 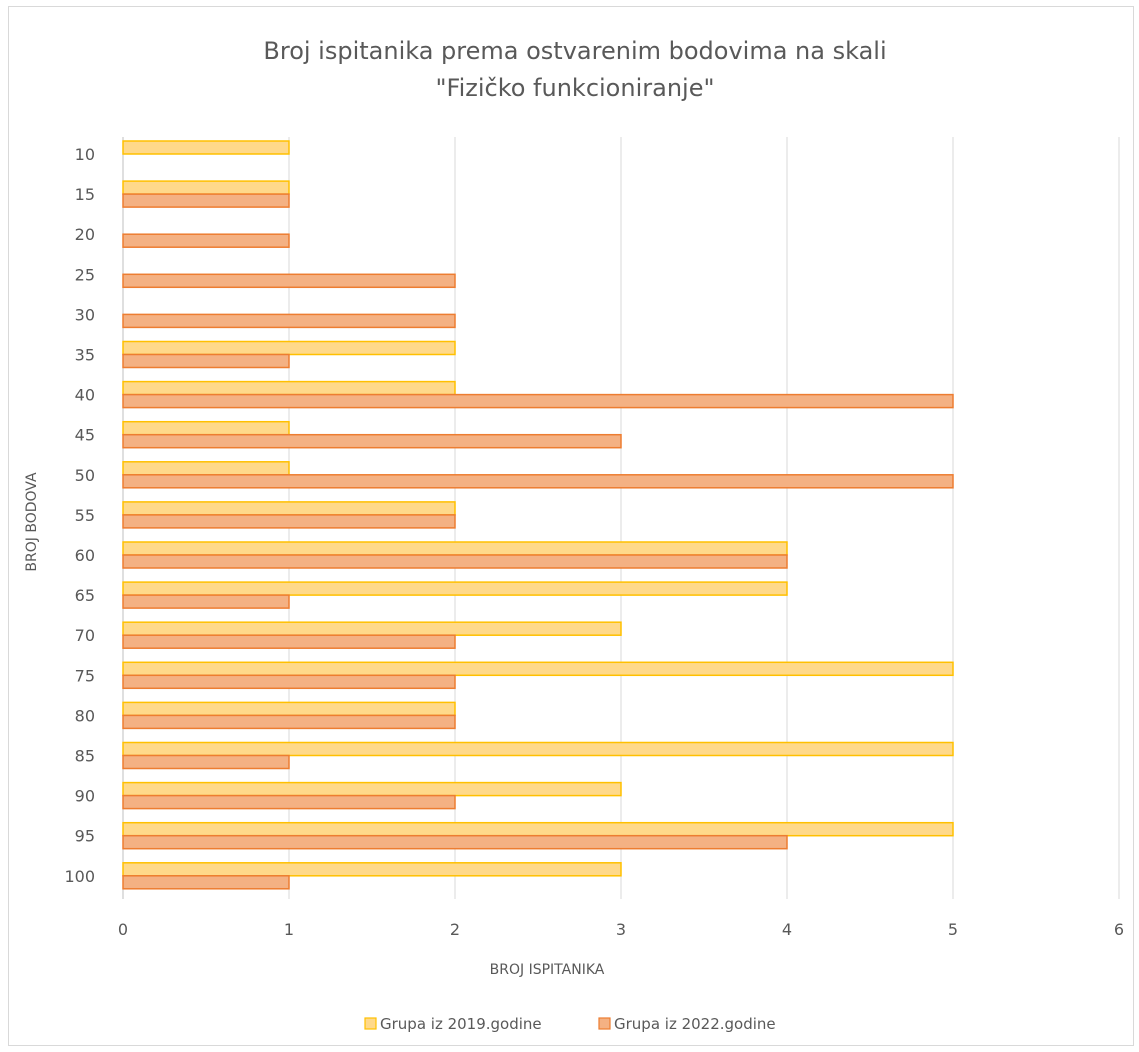 I want to click on y-tick-labels: 10 15 20 25 30 35 40 45 50 55 60 65 70 75 80 85 90 95 100, so click(x=79, y=515).